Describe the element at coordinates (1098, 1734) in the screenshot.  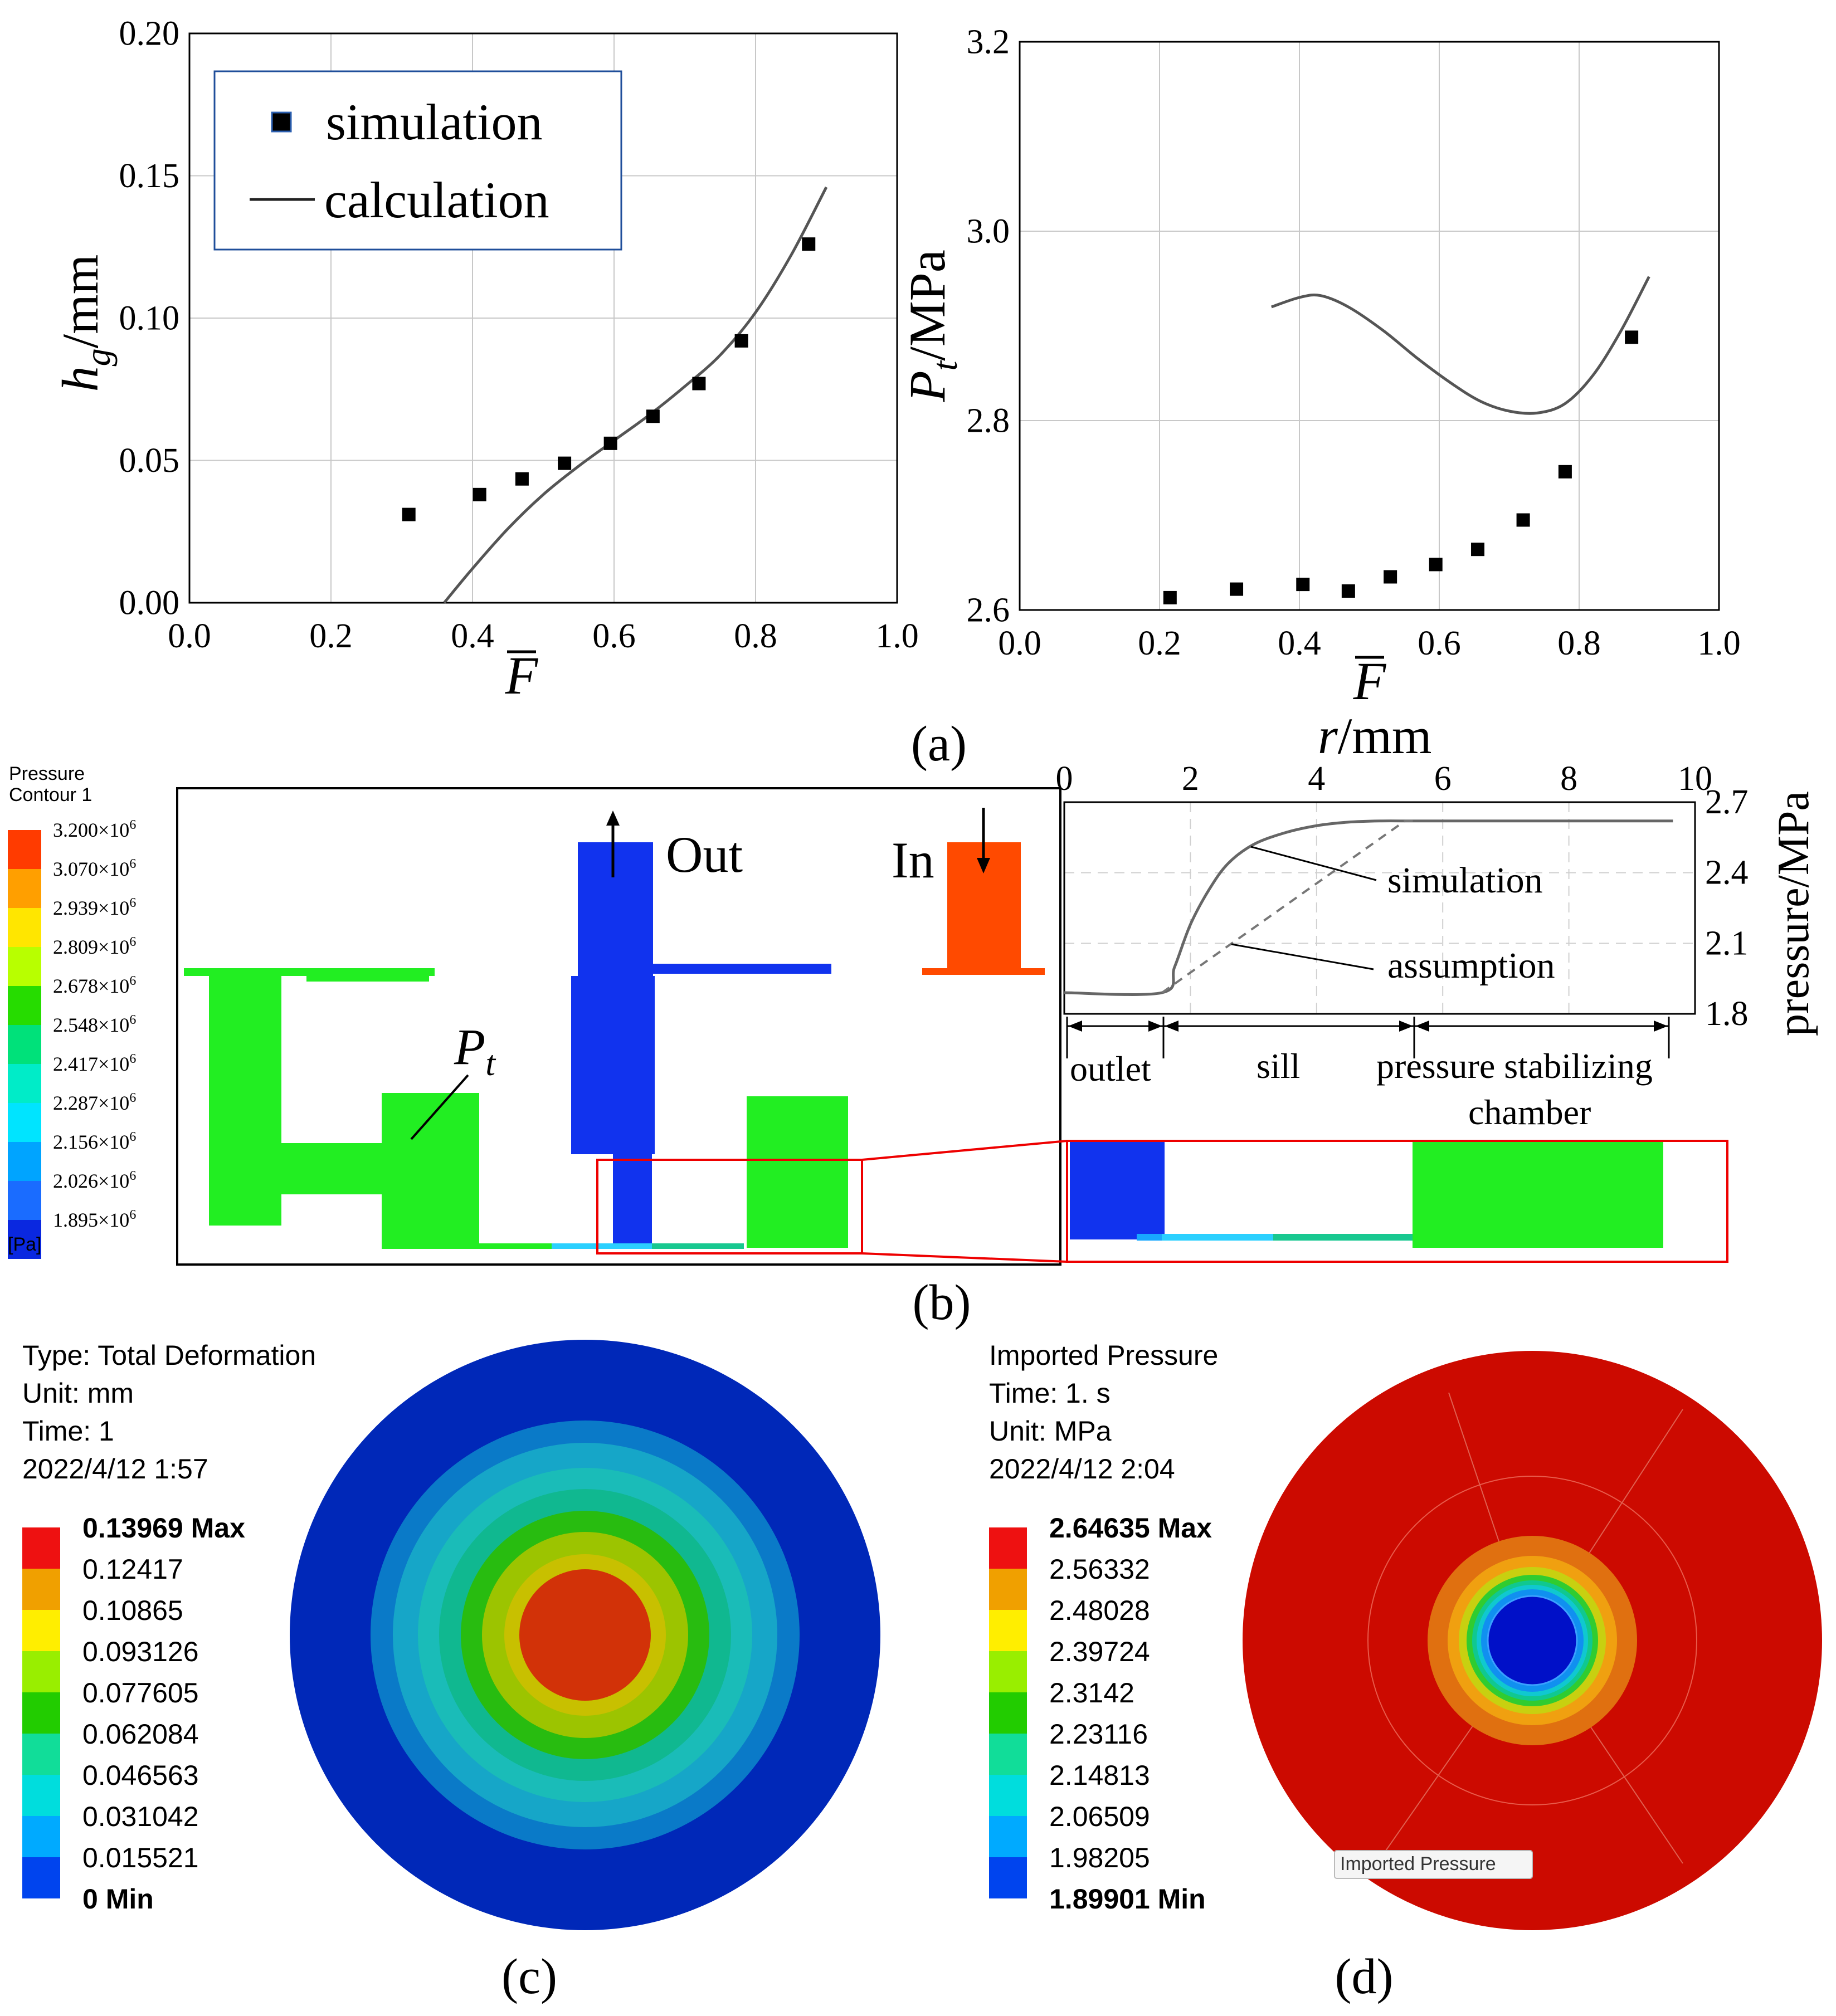
I see `legend-level: 2.23116` at that location.